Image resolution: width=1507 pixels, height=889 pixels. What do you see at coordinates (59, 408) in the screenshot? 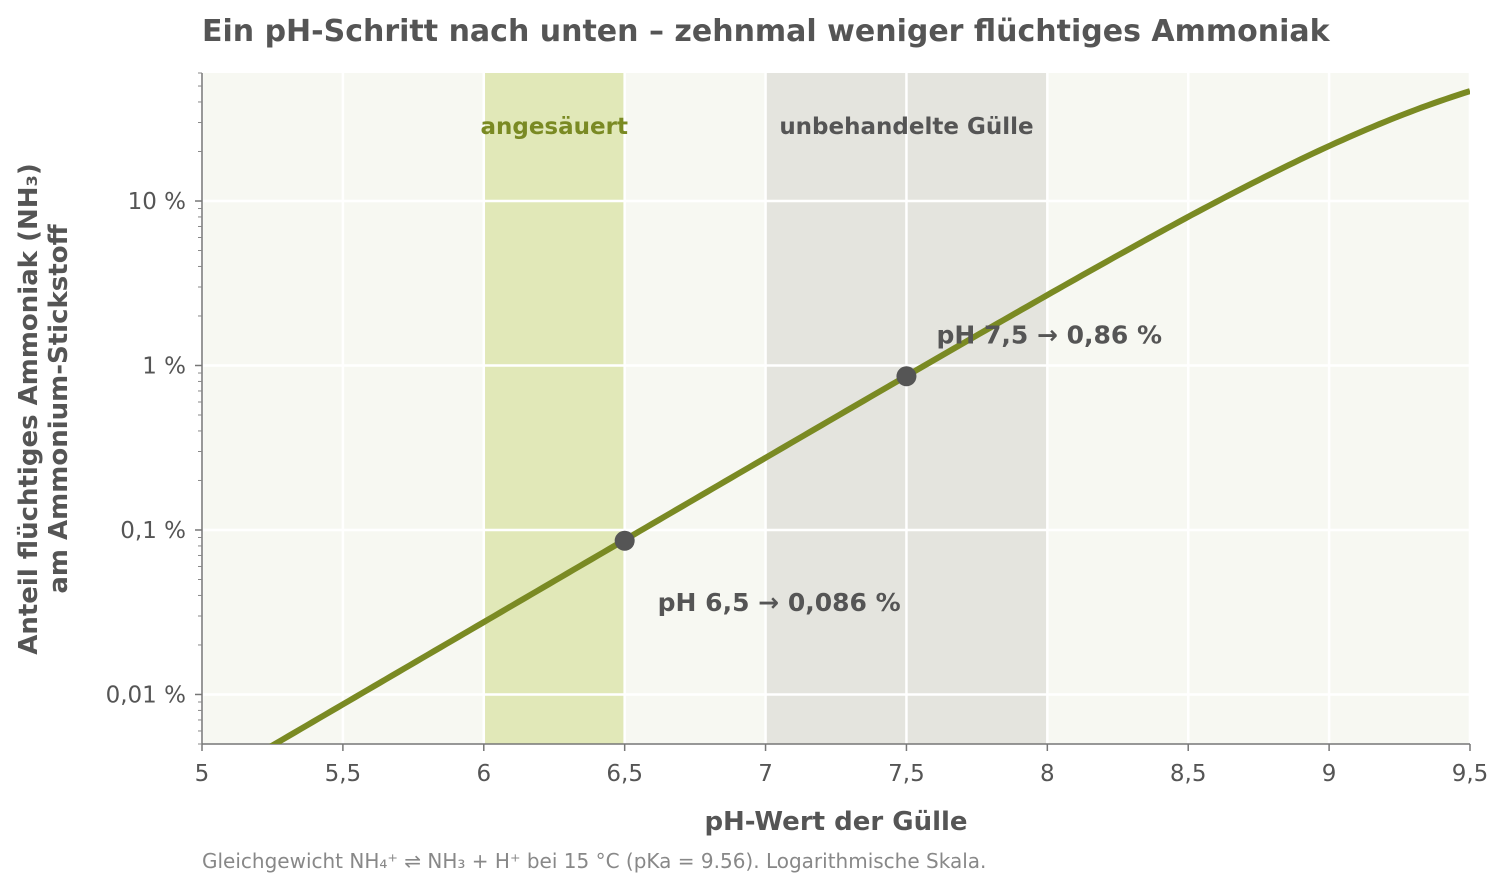
I see `y-axis-label-line2: am Ammonium-Stickstoff` at bounding box center [59, 408].